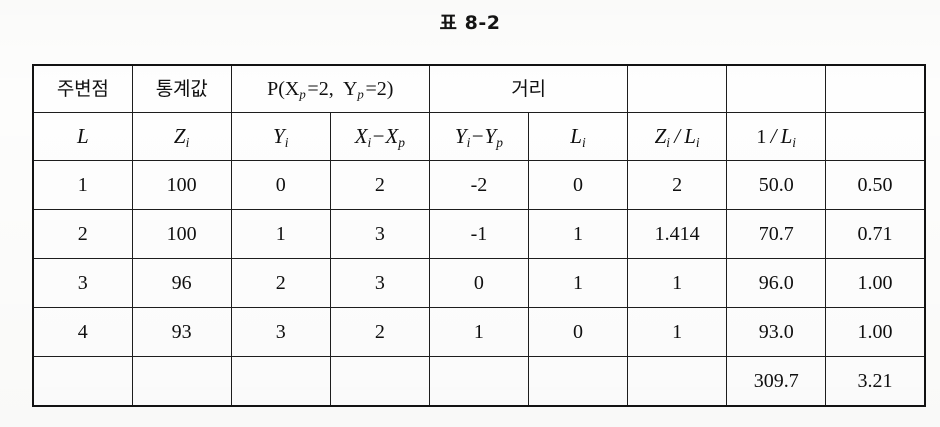 Image resolution: width=940 pixels, height=427 pixels. I want to click on cell-Yi-minus-Yp: 1, so click(478, 332).